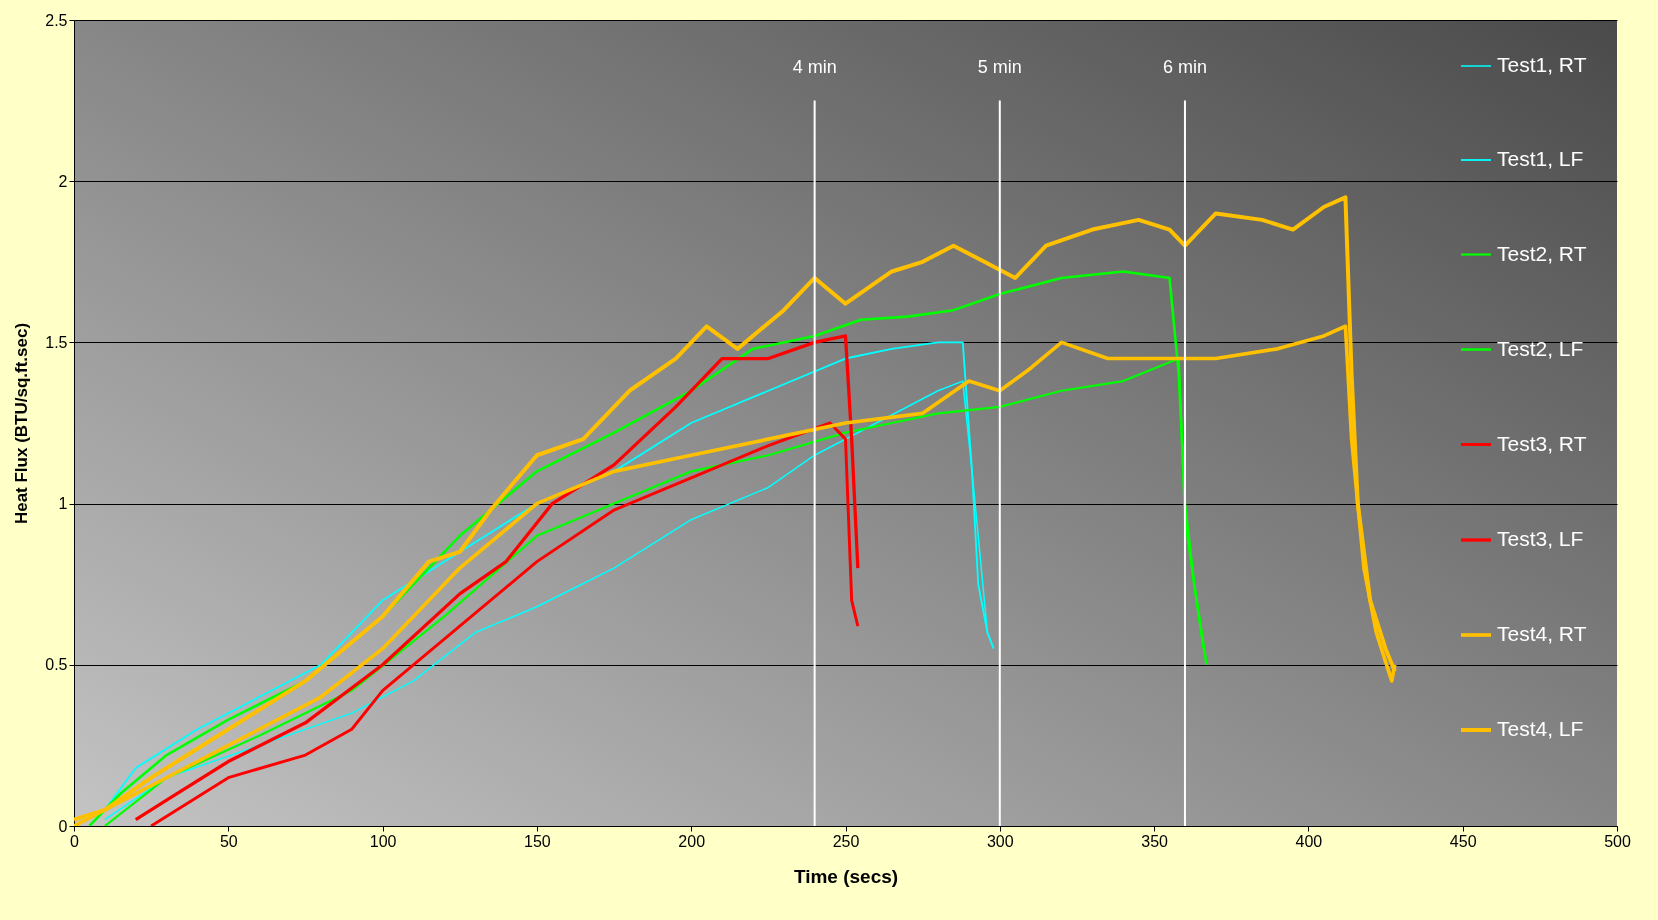 Image resolution: width=1658 pixels, height=920 pixels. Describe the element at coordinates (814, 67) in the screenshot. I see `ref-line-label: 4 min` at that location.